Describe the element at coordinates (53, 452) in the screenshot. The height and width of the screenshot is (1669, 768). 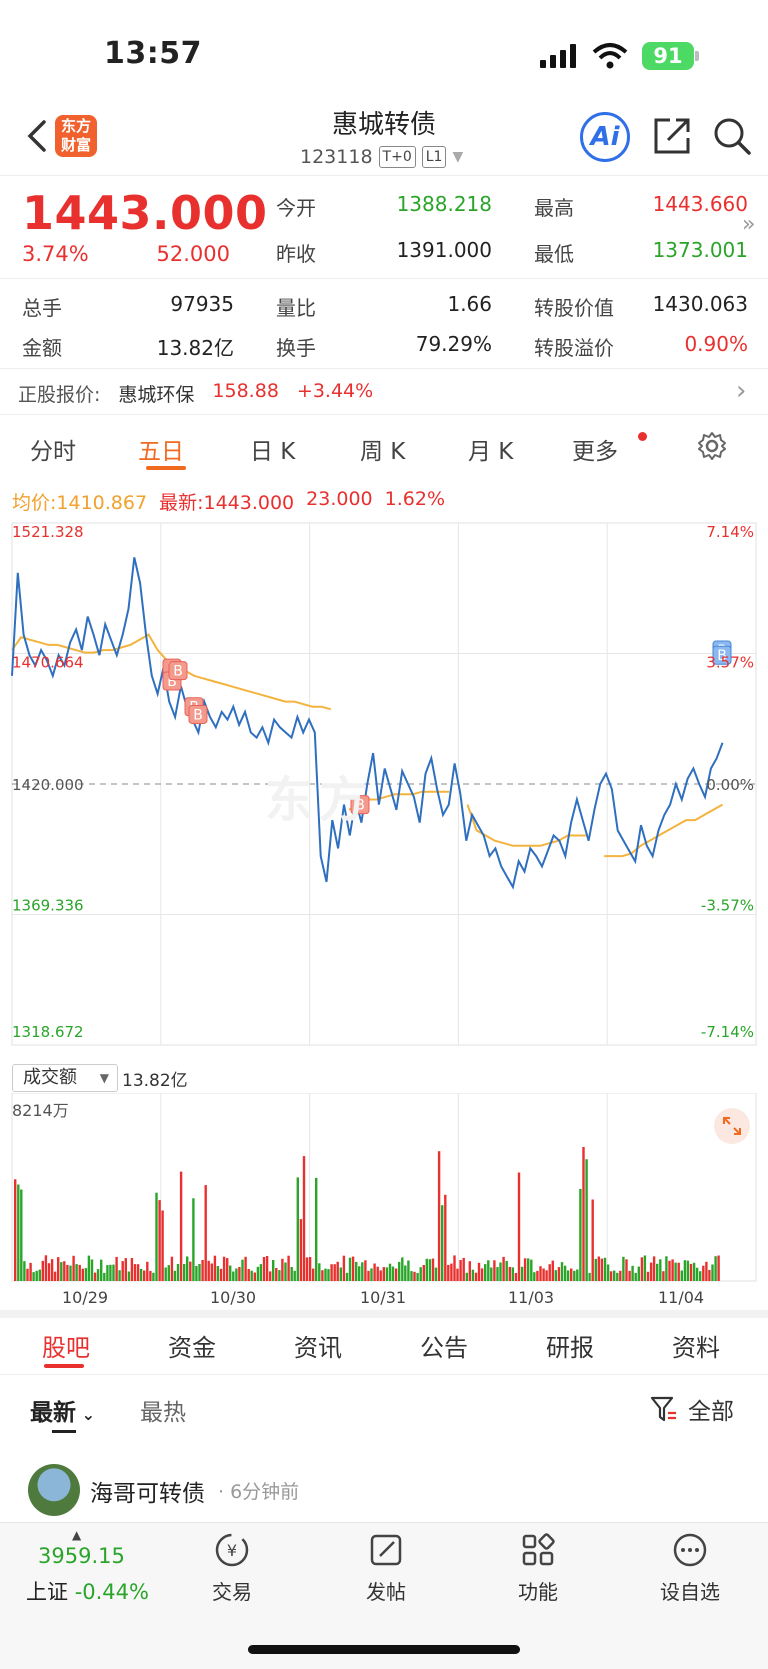
I see `tab-intraday: 分时` at that location.